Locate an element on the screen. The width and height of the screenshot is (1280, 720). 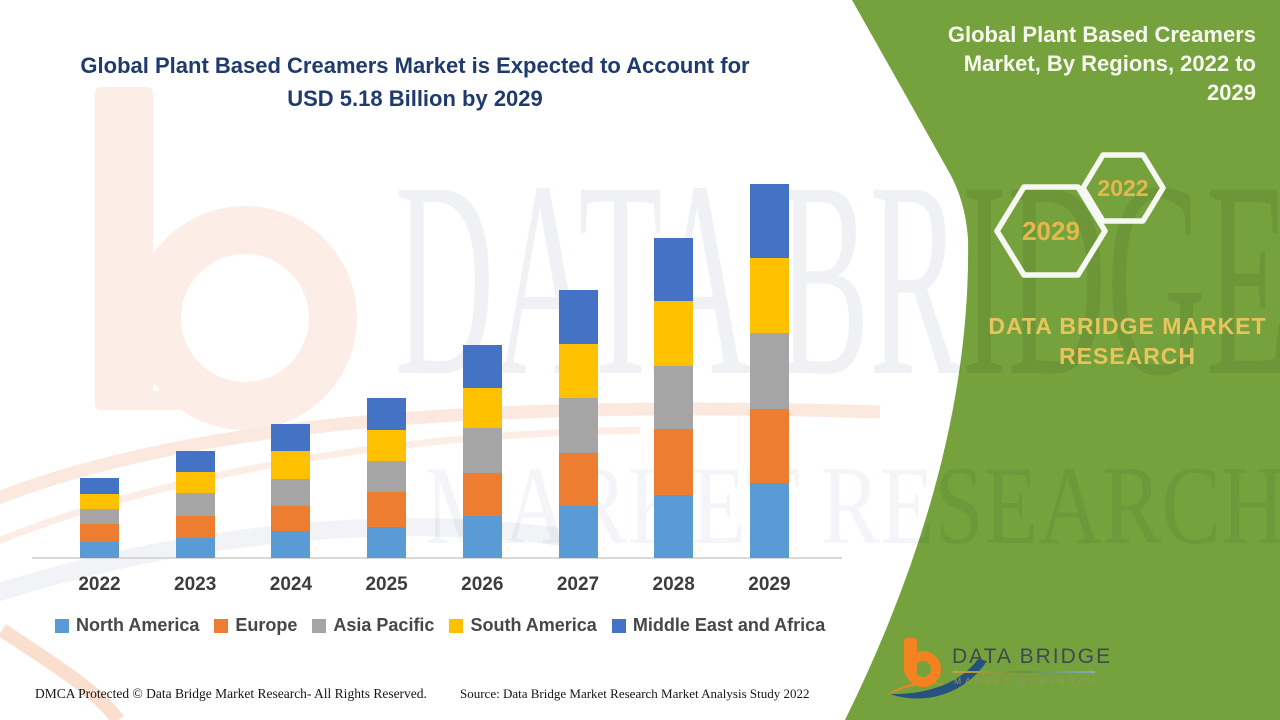
bar-segment-europe-2022 is located at coordinates (99, 533).